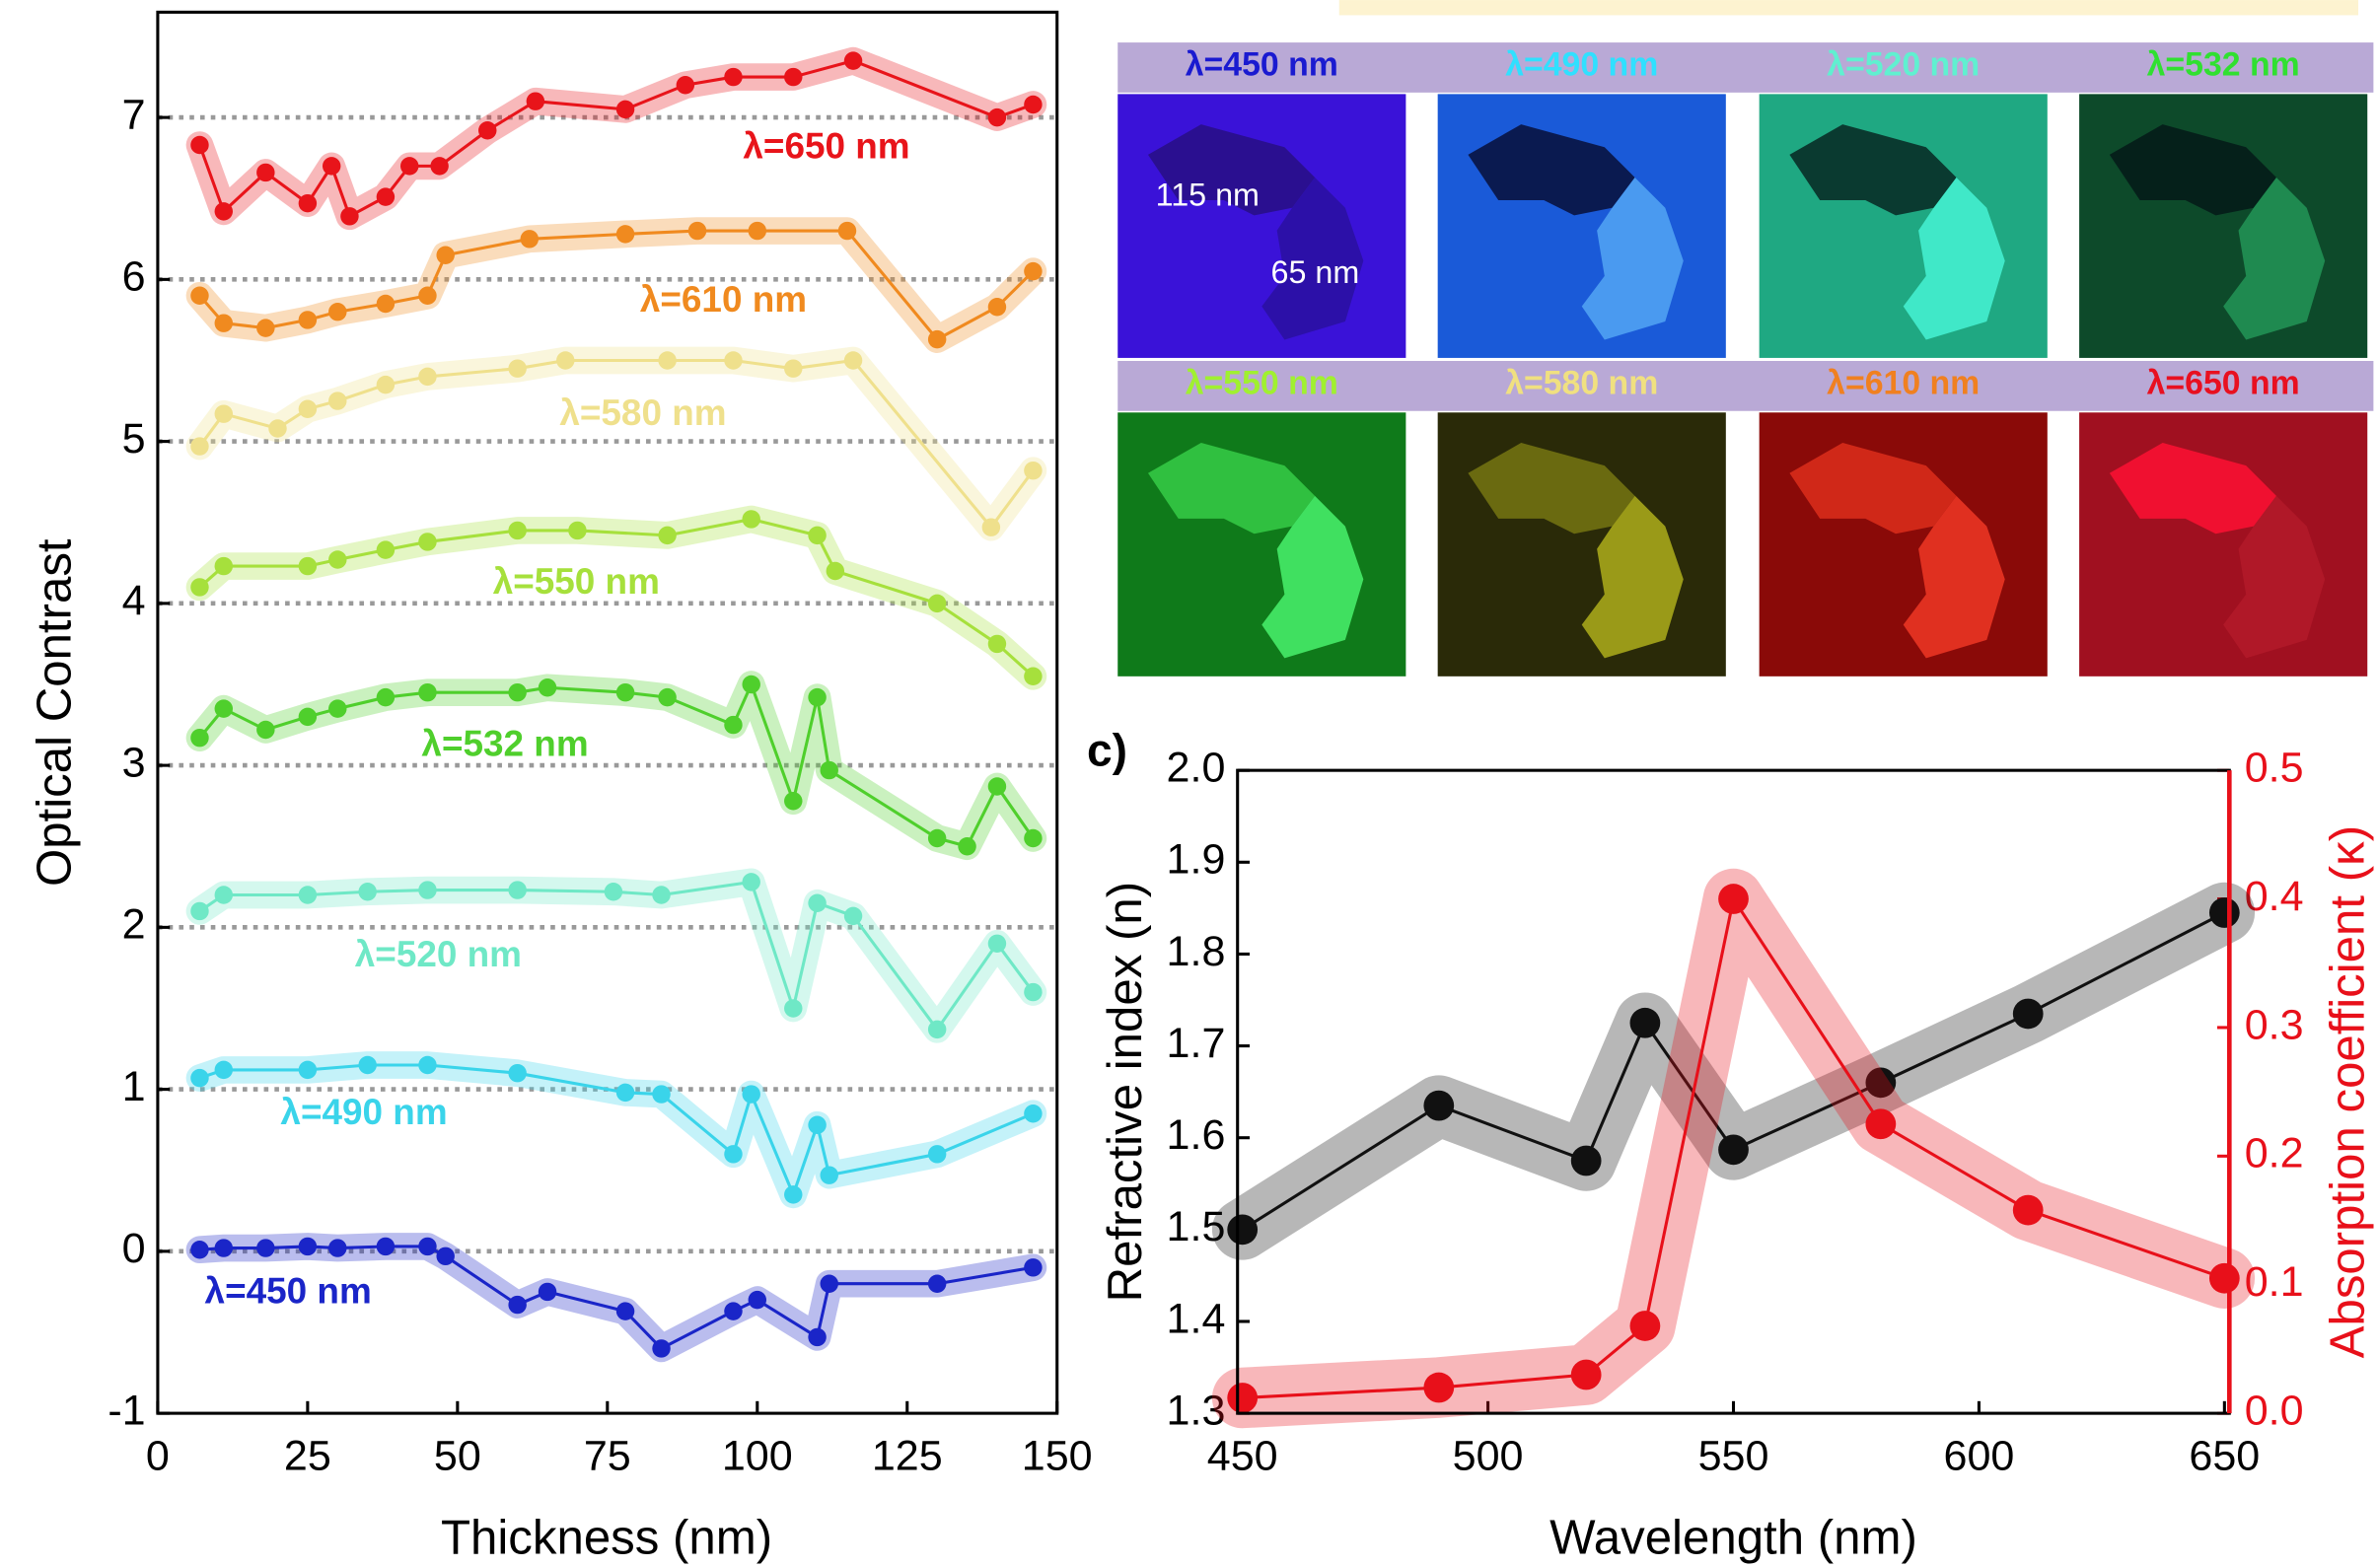 This screenshot has height=1568, width=2378. I want to click on series-label: λ=520 nm, so click(438, 954).